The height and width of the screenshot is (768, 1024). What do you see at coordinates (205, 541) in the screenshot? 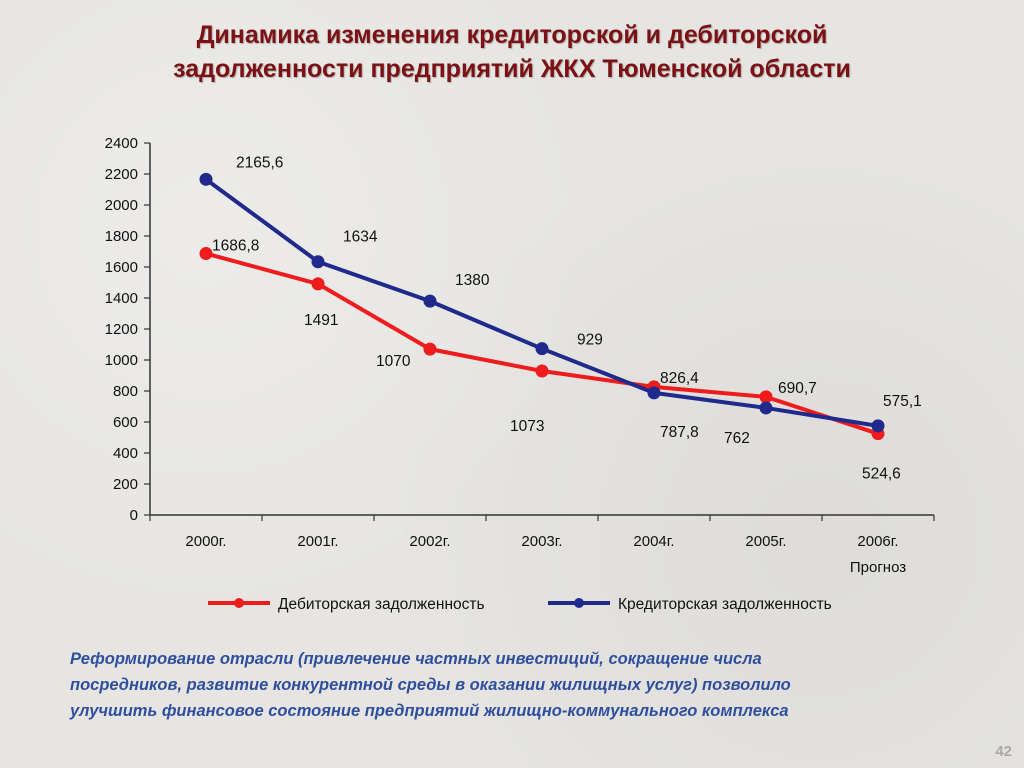
I see `x-tick-label: 2000г.` at bounding box center [205, 541].